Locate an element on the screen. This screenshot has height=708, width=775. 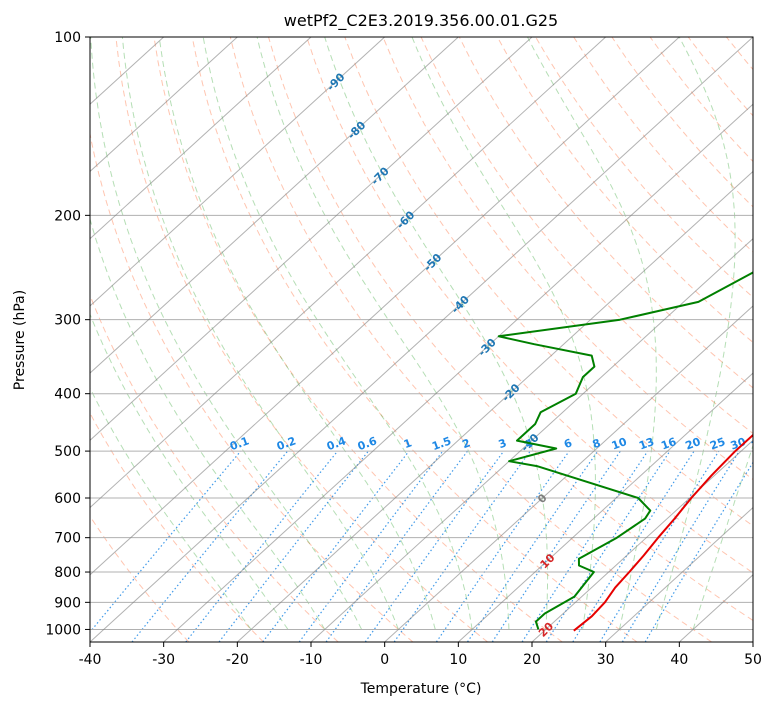
mixing-ratio-label: 8 is located at coordinates (597, 443).